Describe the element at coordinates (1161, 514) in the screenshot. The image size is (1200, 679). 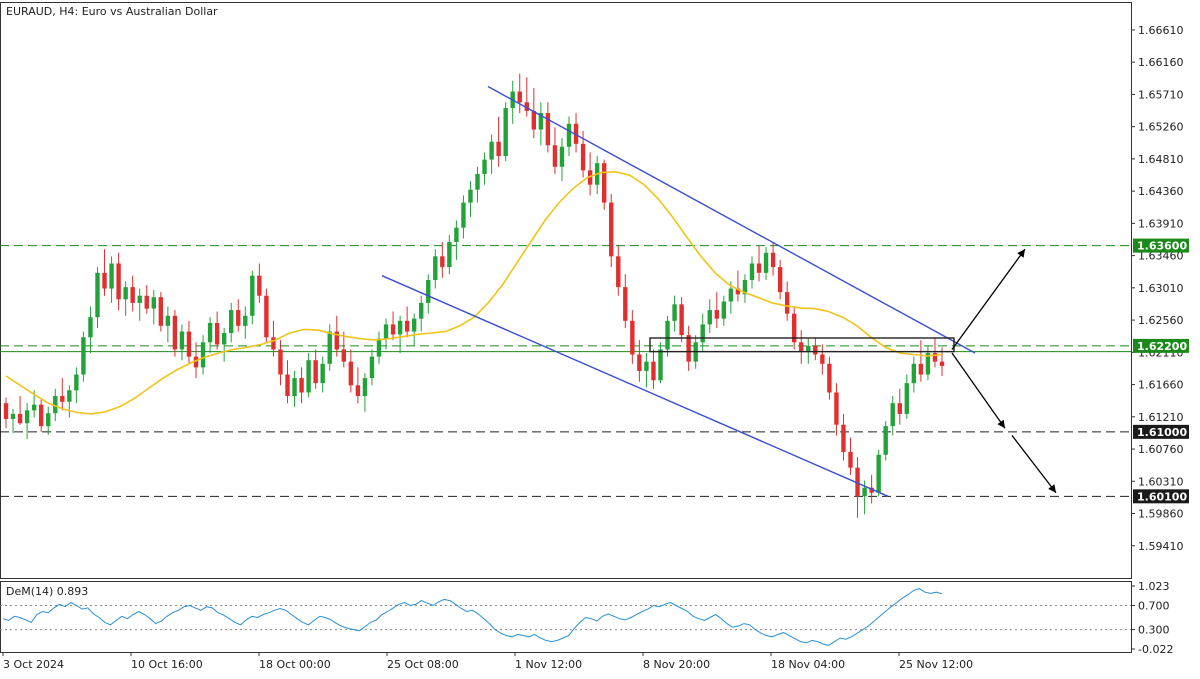
I see `y-tick-label: 1.59860` at that location.